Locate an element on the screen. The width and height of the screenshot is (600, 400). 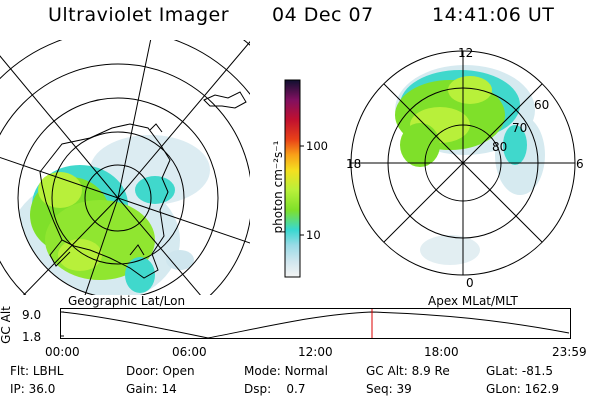
instrument-title: Ultraviolet Imager is located at coordinates (139, 15).